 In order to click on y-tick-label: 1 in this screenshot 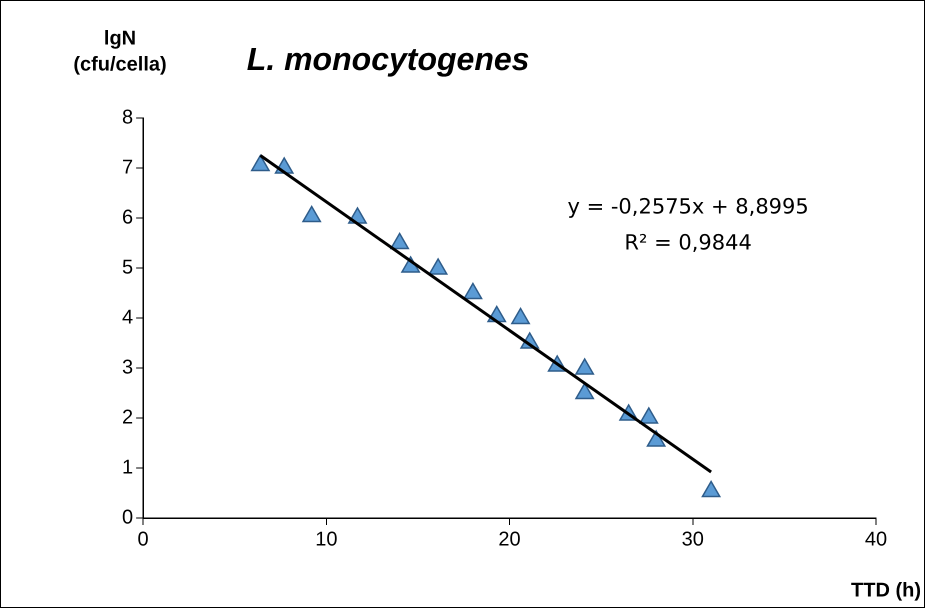, I will do `click(128, 467)`.